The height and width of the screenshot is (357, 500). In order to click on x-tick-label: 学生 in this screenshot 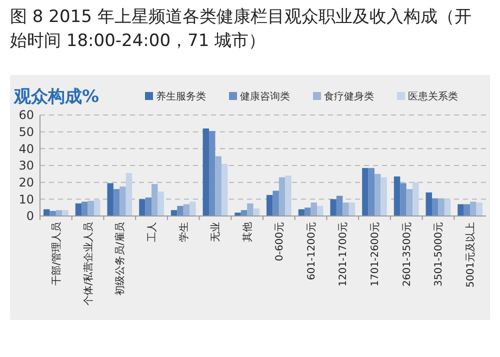, I will do `click(184, 232)`.